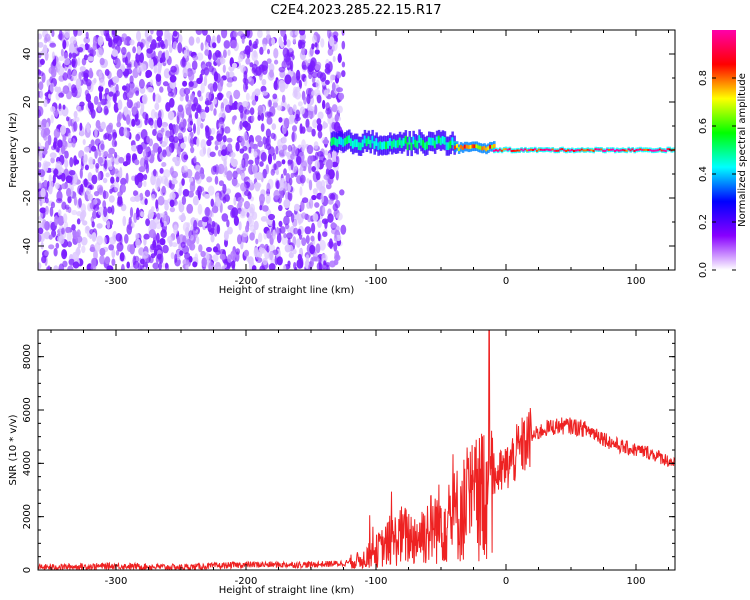  What do you see at coordinates (27, 356) in the screenshot?
I see `y-tick-label: 8000` at bounding box center [27, 356].